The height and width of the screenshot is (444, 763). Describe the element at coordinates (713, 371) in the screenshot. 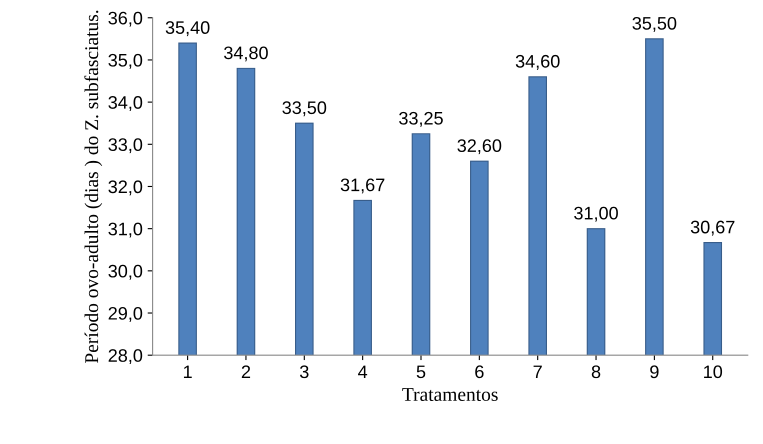

I see `x-tick-label: 10` at that location.